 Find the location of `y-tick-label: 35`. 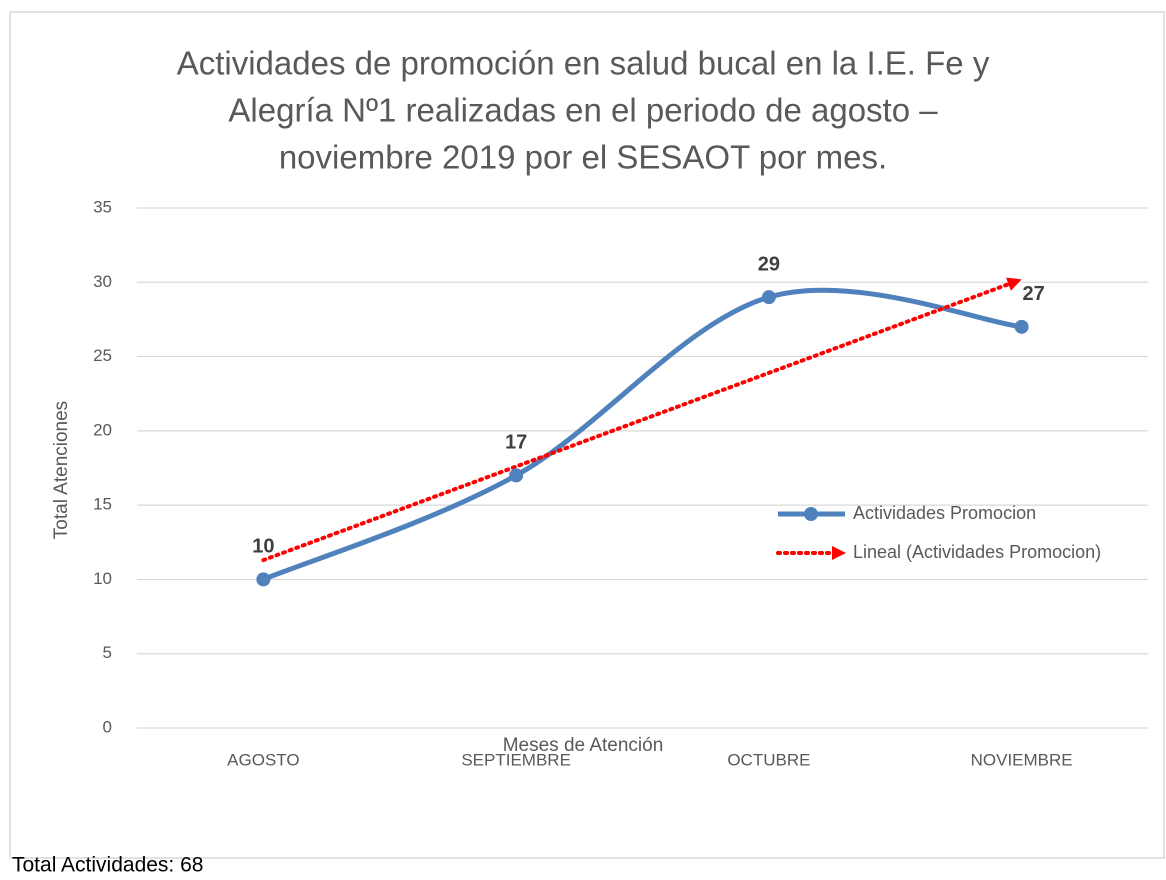

y-tick-label: 35 is located at coordinates (102, 206).